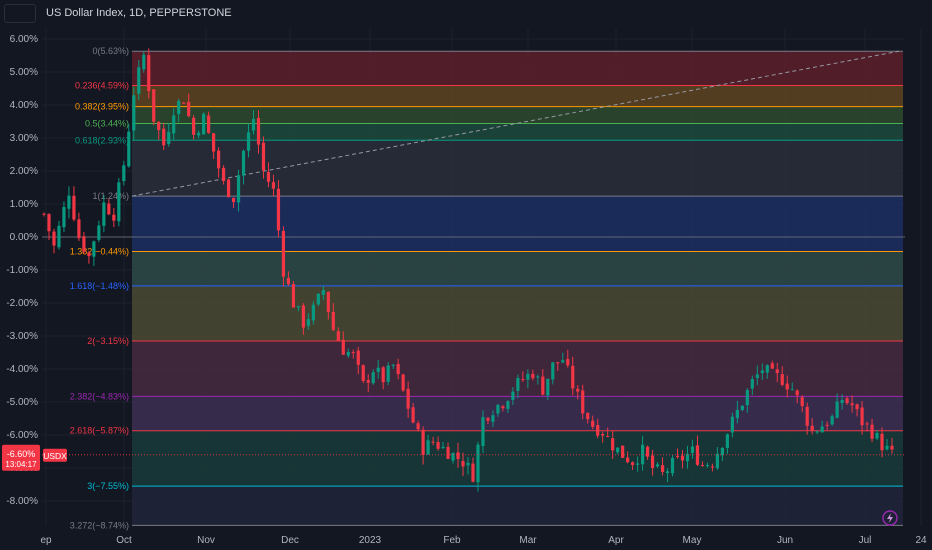 This screenshot has width=932, height=550. What do you see at coordinates (528, 540) in the screenshot?
I see `x-tick-label: Mar` at bounding box center [528, 540].